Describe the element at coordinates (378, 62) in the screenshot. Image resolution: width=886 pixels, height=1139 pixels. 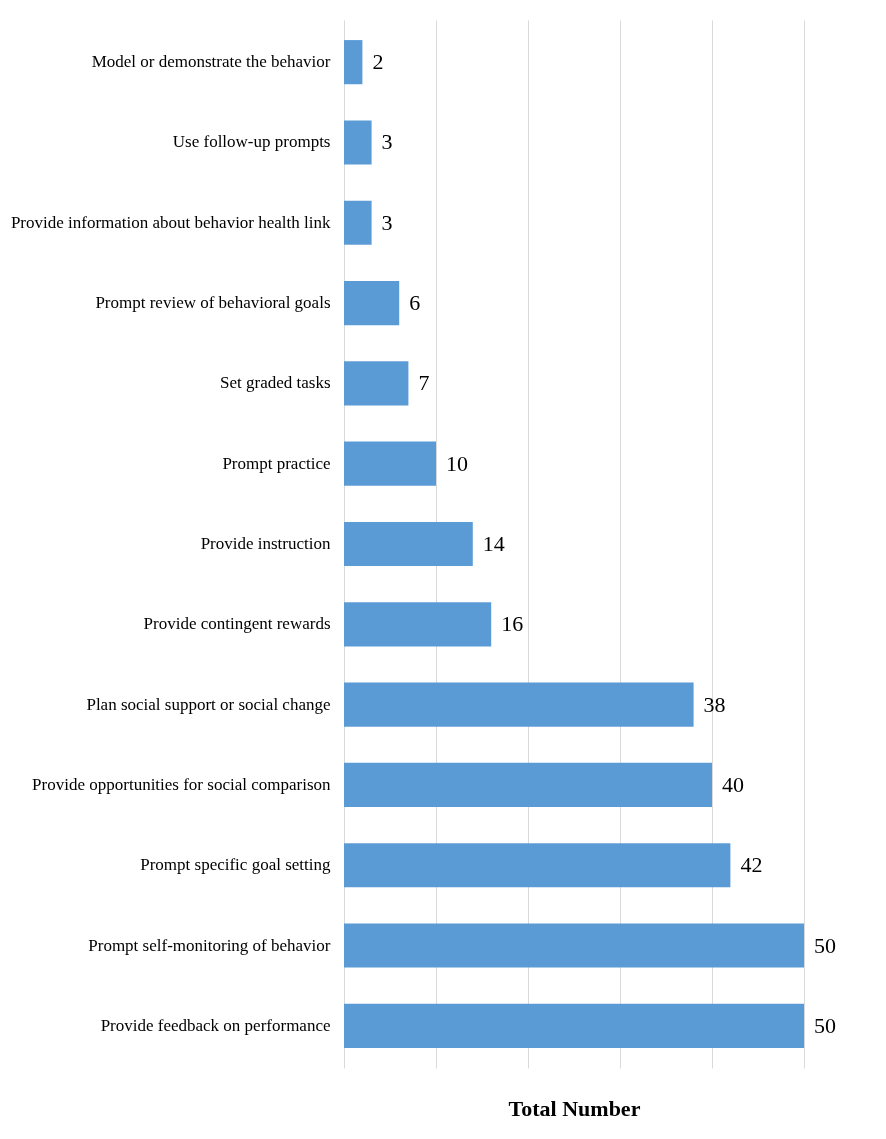
I see `data-label: 2` at that location.